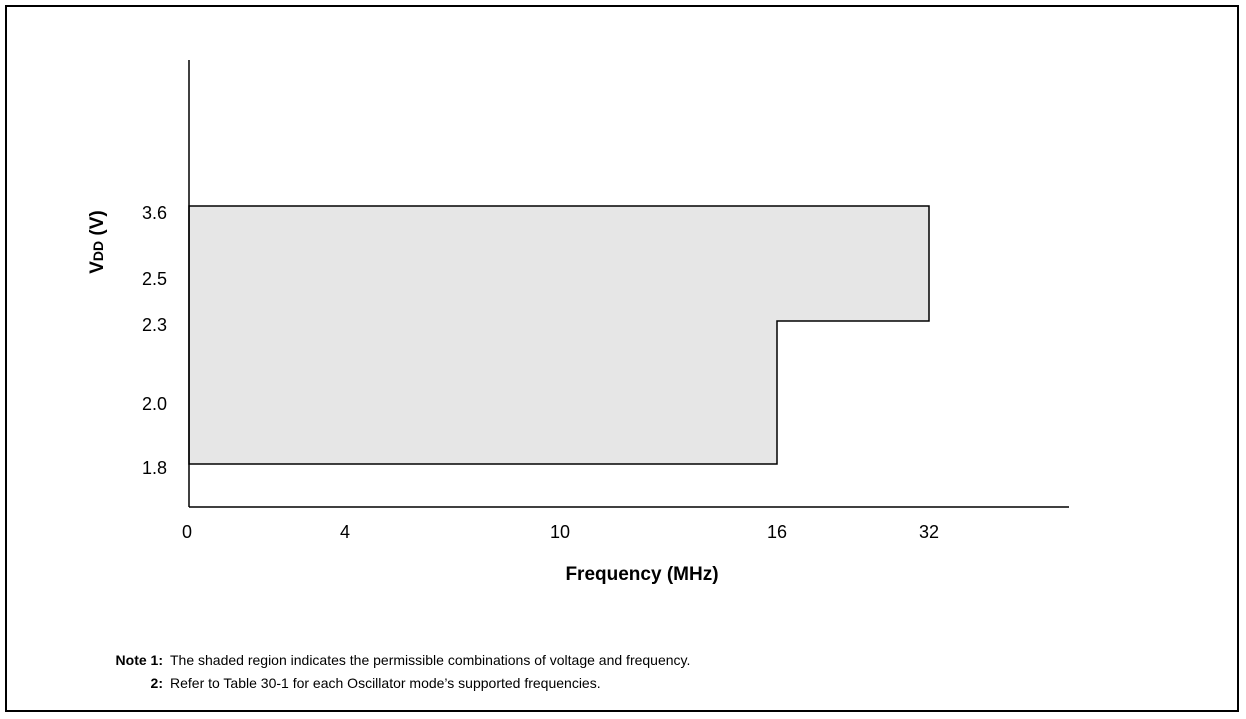 The height and width of the screenshot is (719, 1246). I want to click on y-tick-label: 2.0, so click(154, 404).